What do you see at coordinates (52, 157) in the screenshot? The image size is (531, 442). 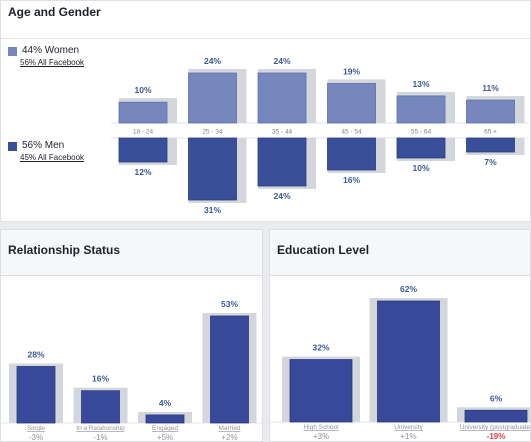 I see `men-all-facebook-link: 45% All Facebook` at bounding box center [52, 157].